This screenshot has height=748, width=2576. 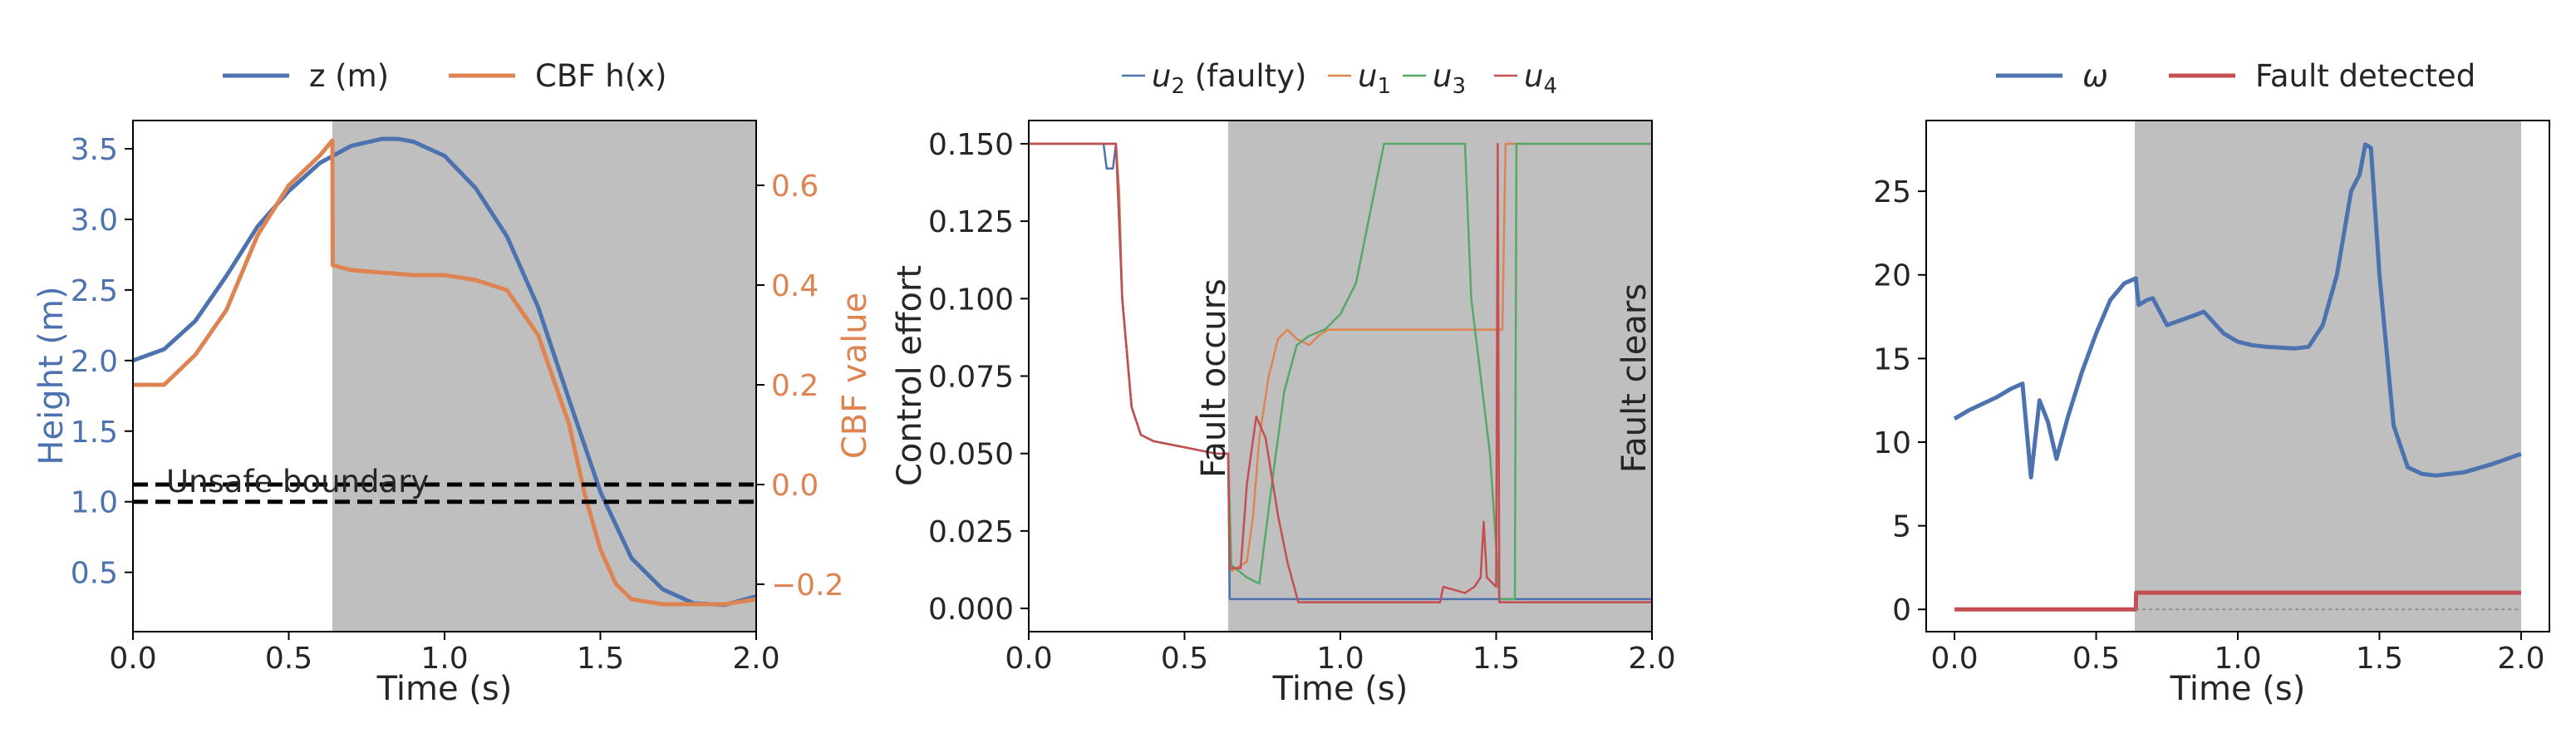 I want to click on p3-xlabel: Time (s), so click(x=2238, y=689).